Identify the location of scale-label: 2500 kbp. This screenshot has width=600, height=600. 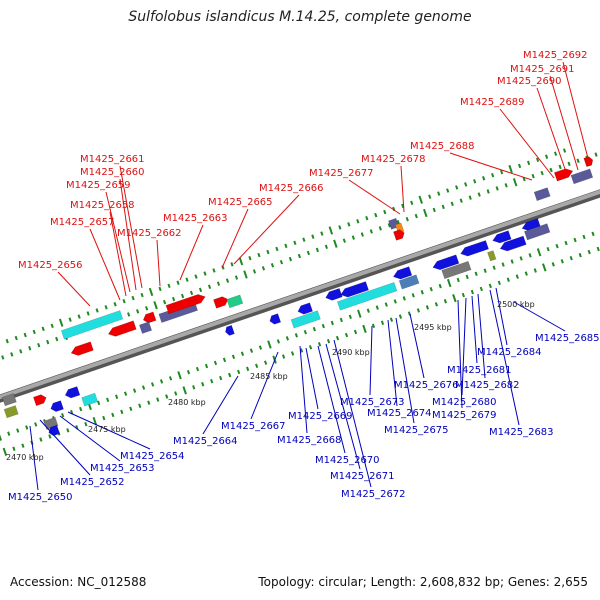
(516, 304).